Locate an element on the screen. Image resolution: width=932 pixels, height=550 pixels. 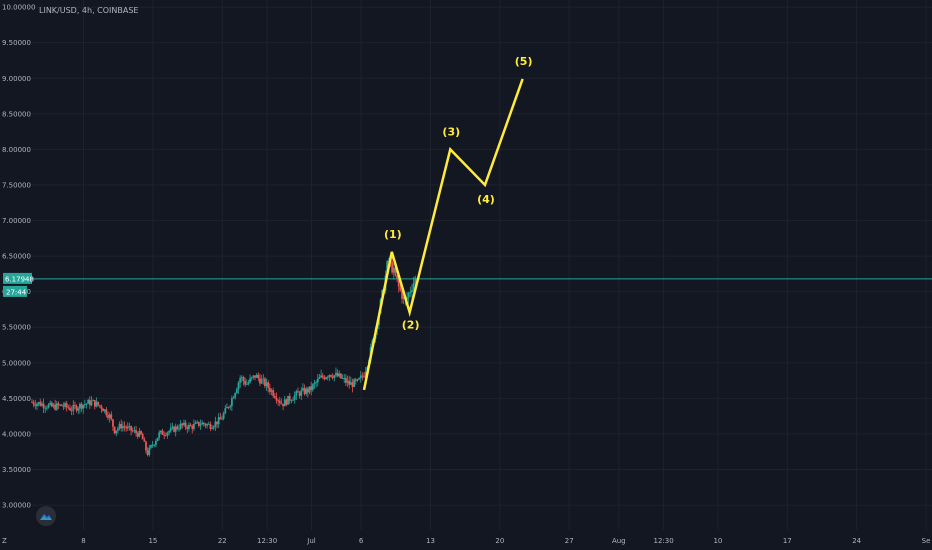
price-tick-label: 10.00000 is located at coordinates (18, 8).